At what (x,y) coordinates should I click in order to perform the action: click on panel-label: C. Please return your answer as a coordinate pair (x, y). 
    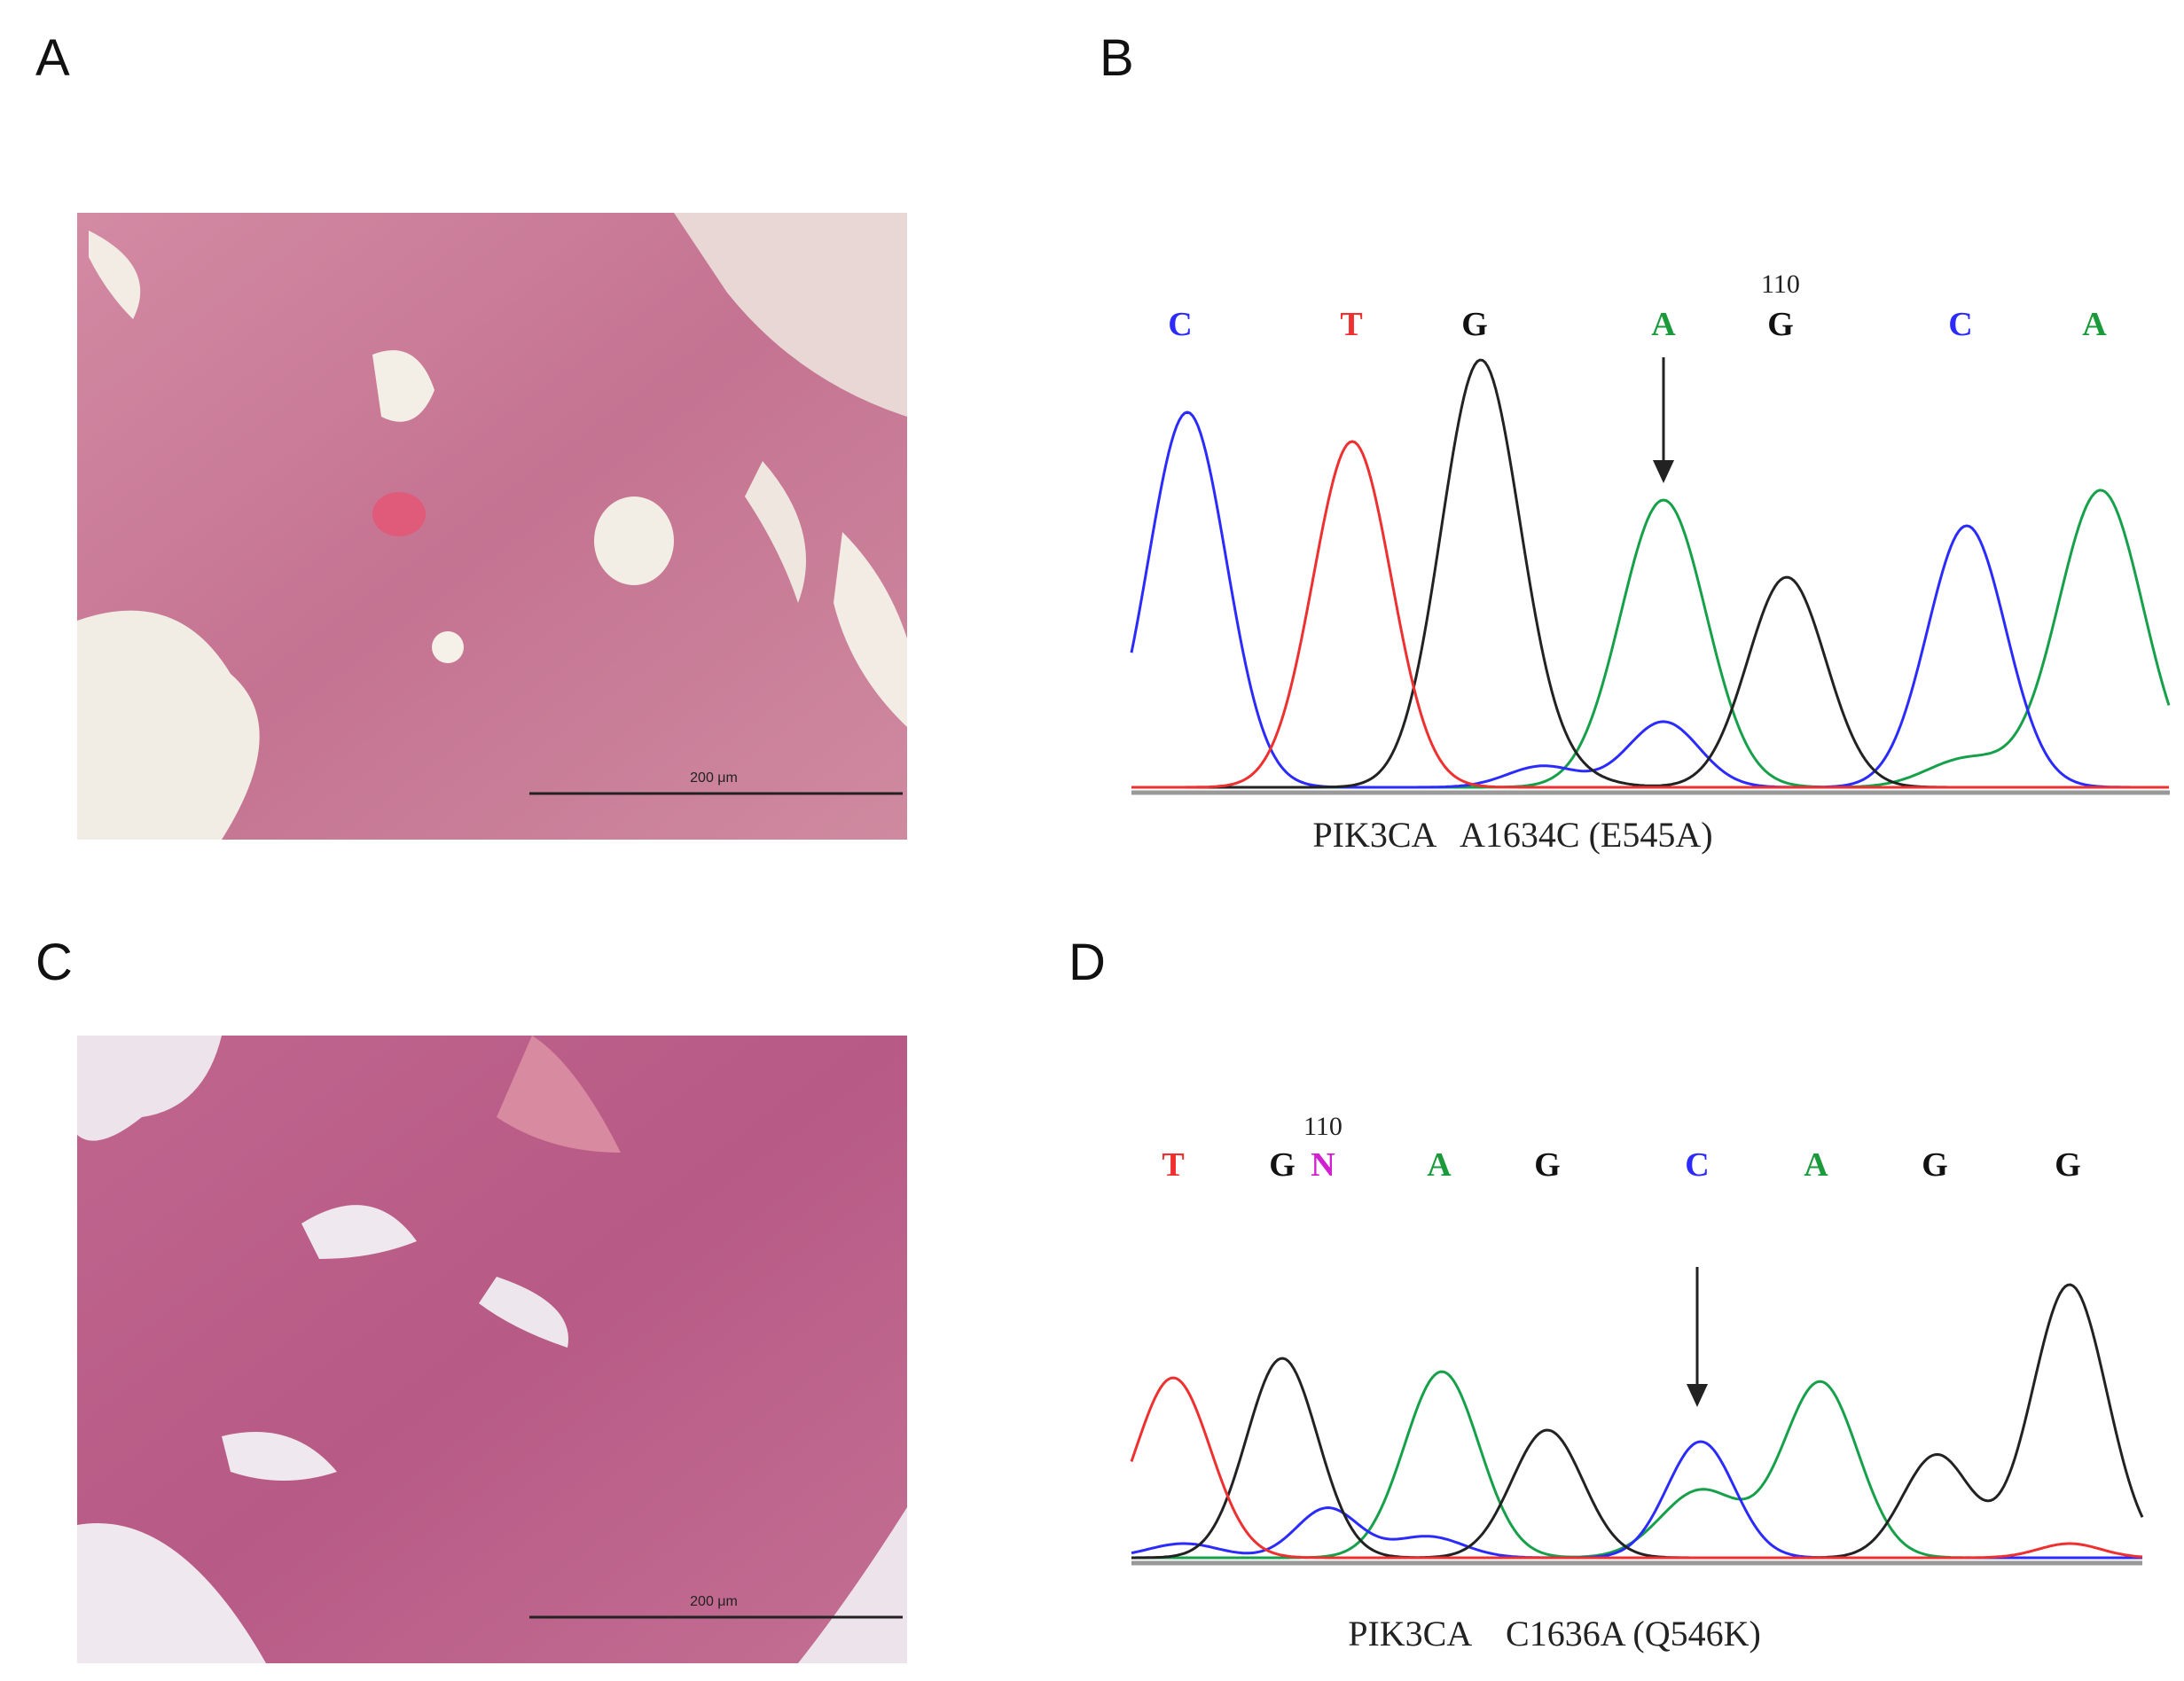
    Looking at the image, I should click on (54, 962).